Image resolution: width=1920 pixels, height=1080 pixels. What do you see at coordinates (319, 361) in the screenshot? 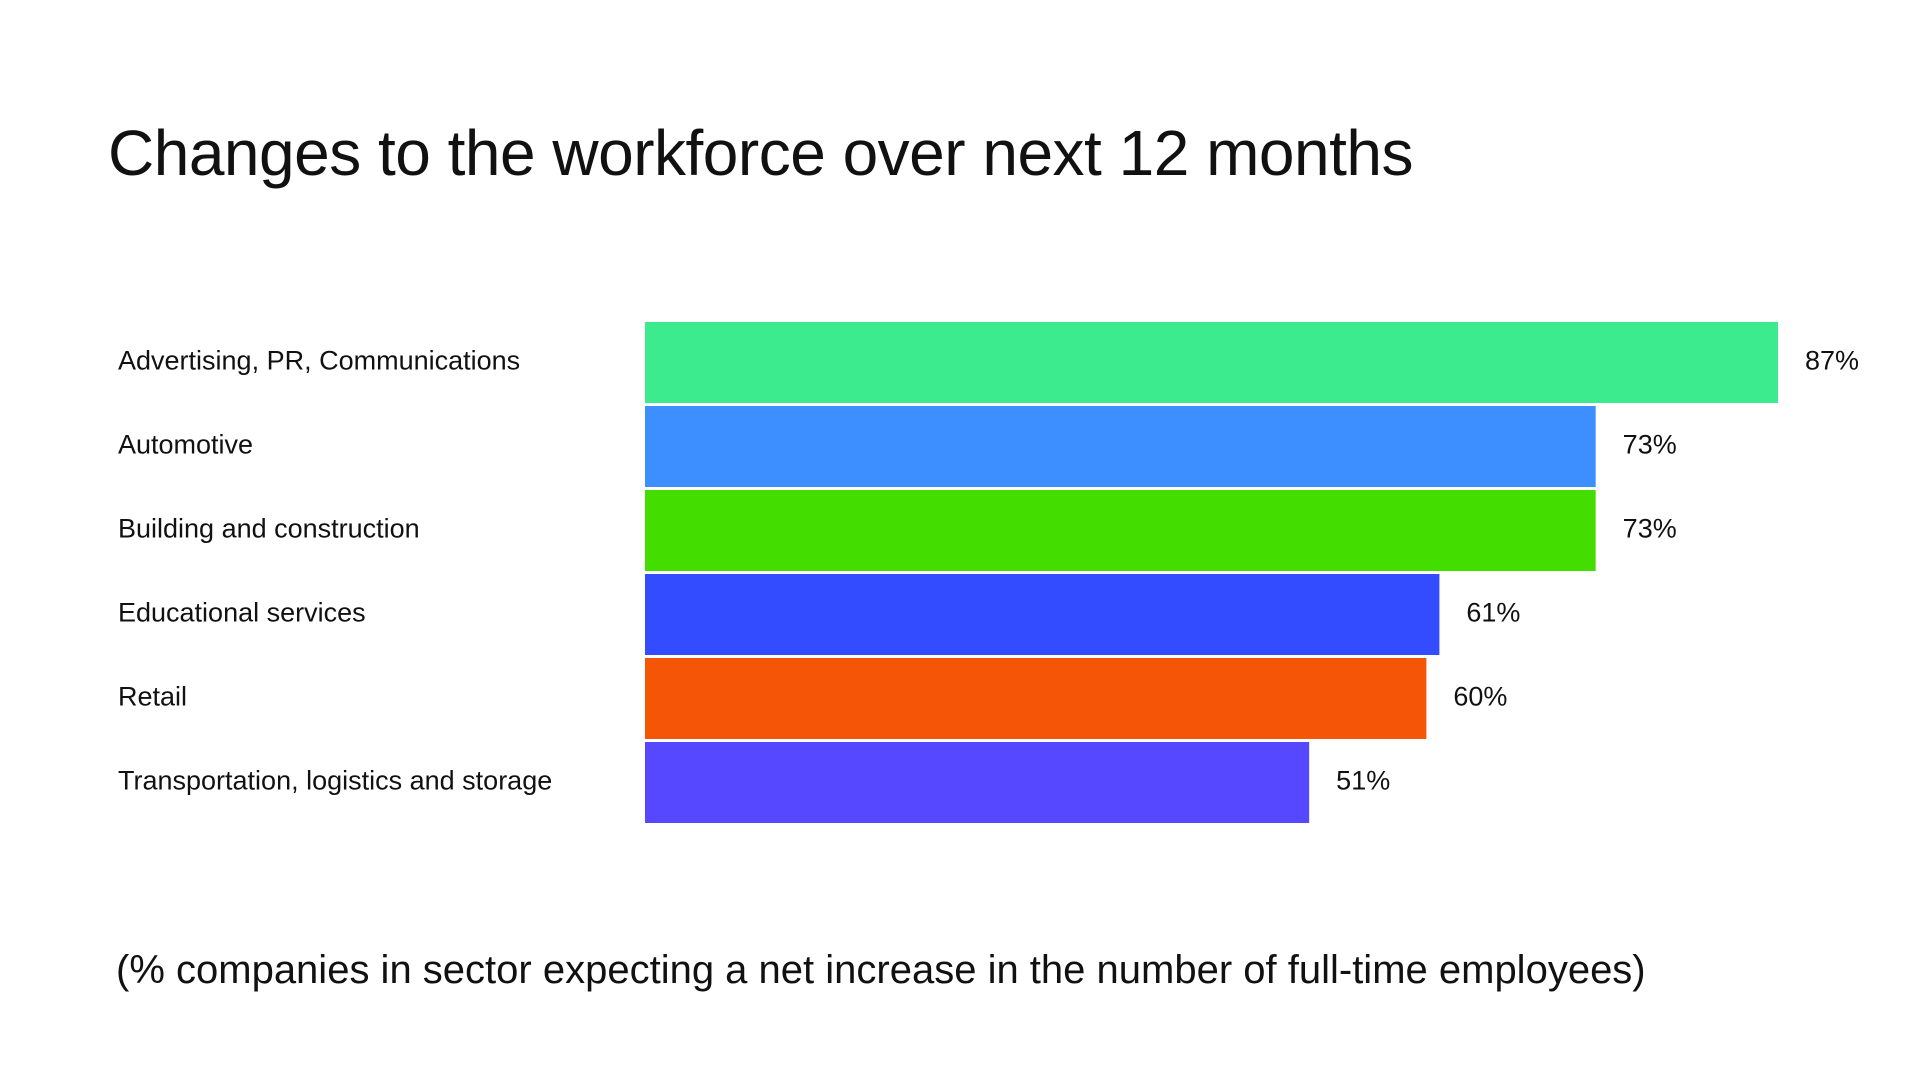
I see `category-label-advertising-pr-communications: Advertising, PR, Communications` at bounding box center [319, 361].